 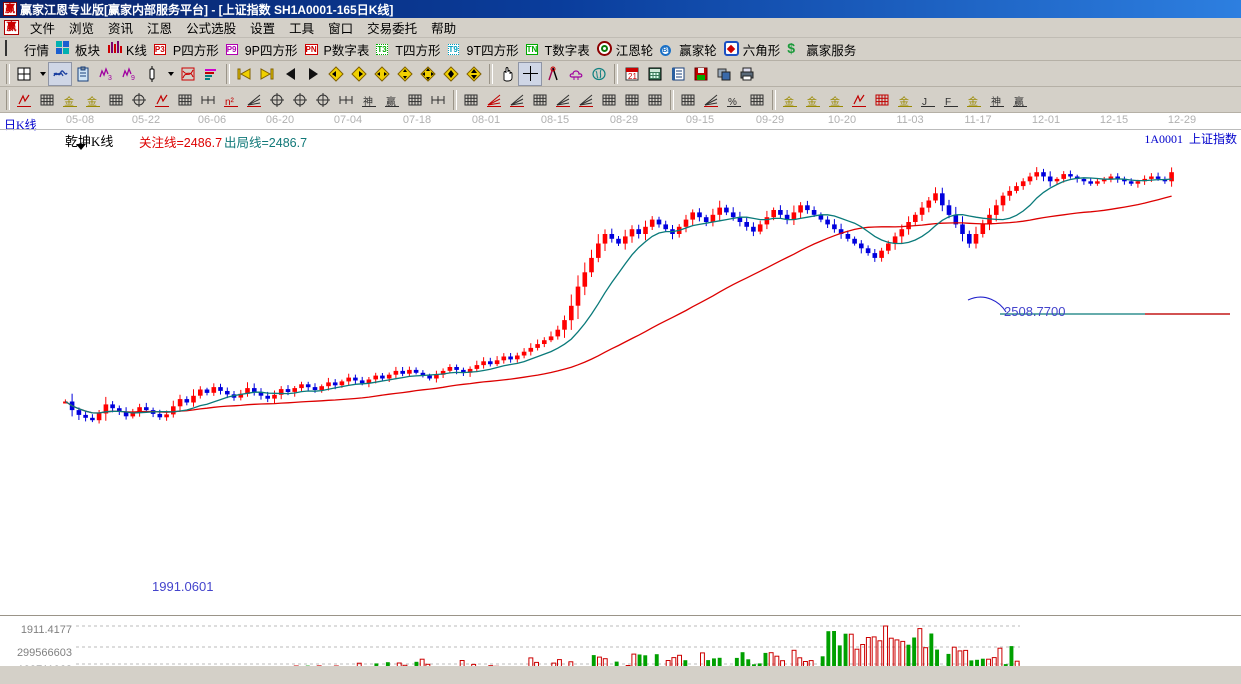 I want to click on toolbar-hexagon: 六角形, so click(x=752, y=49).